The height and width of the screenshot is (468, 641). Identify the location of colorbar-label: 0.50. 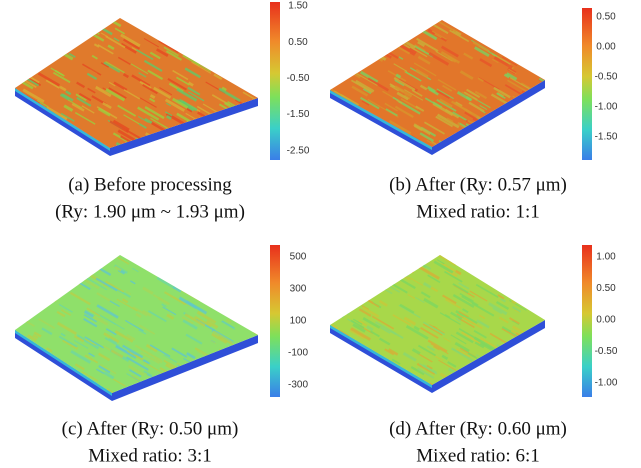
(298, 42).